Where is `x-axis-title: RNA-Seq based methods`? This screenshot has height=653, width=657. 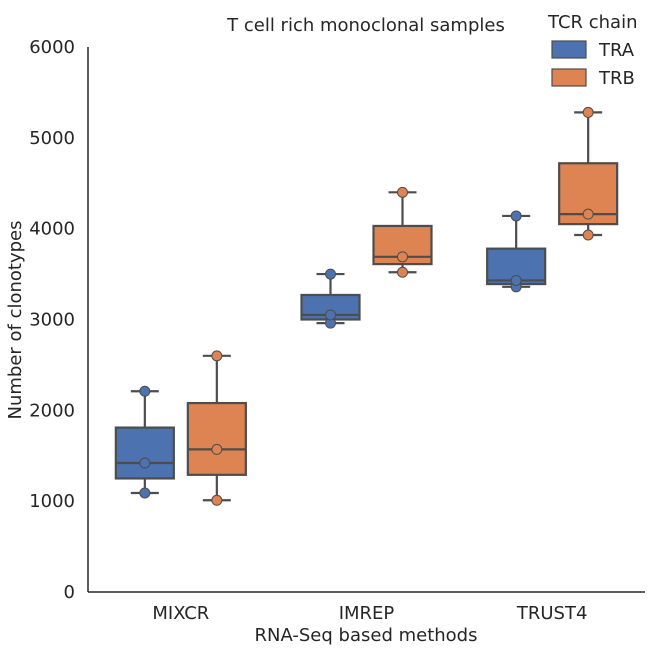 x-axis-title: RNA-Seq based methods is located at coordinates (366, 635).